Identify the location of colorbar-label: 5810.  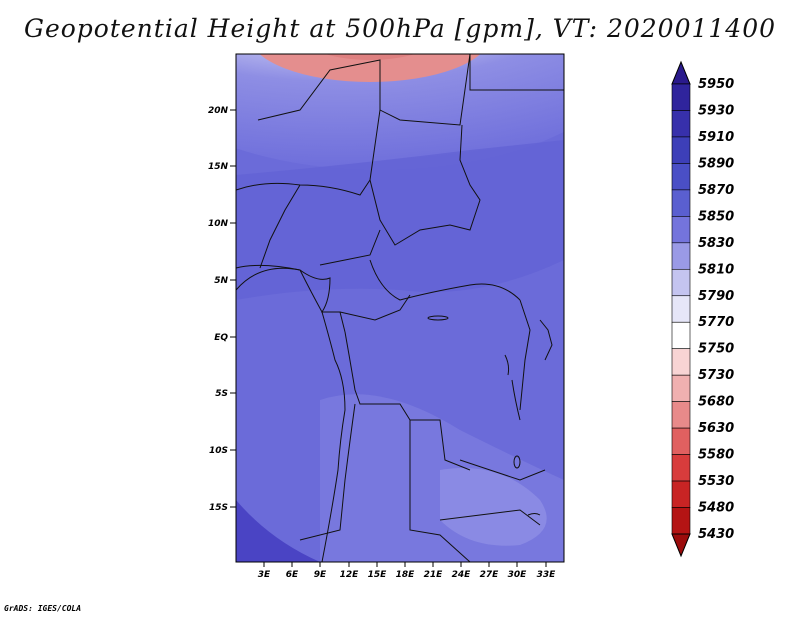
(716, 269).